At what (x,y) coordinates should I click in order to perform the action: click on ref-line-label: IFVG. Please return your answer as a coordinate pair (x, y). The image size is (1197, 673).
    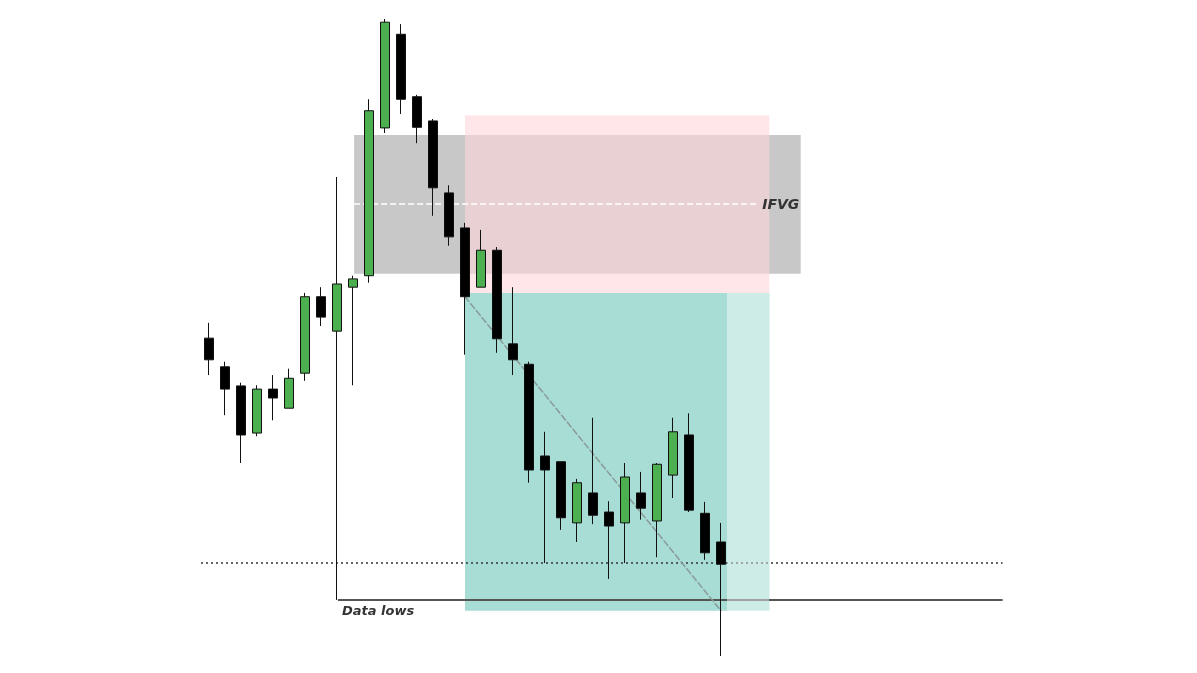
    Looking at the image, I should click on (781, 203).